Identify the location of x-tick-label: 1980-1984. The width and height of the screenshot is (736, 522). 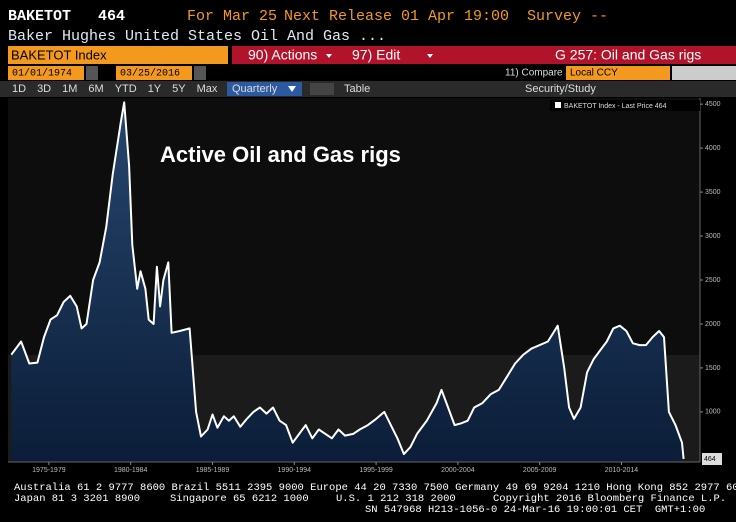
(131, 470).